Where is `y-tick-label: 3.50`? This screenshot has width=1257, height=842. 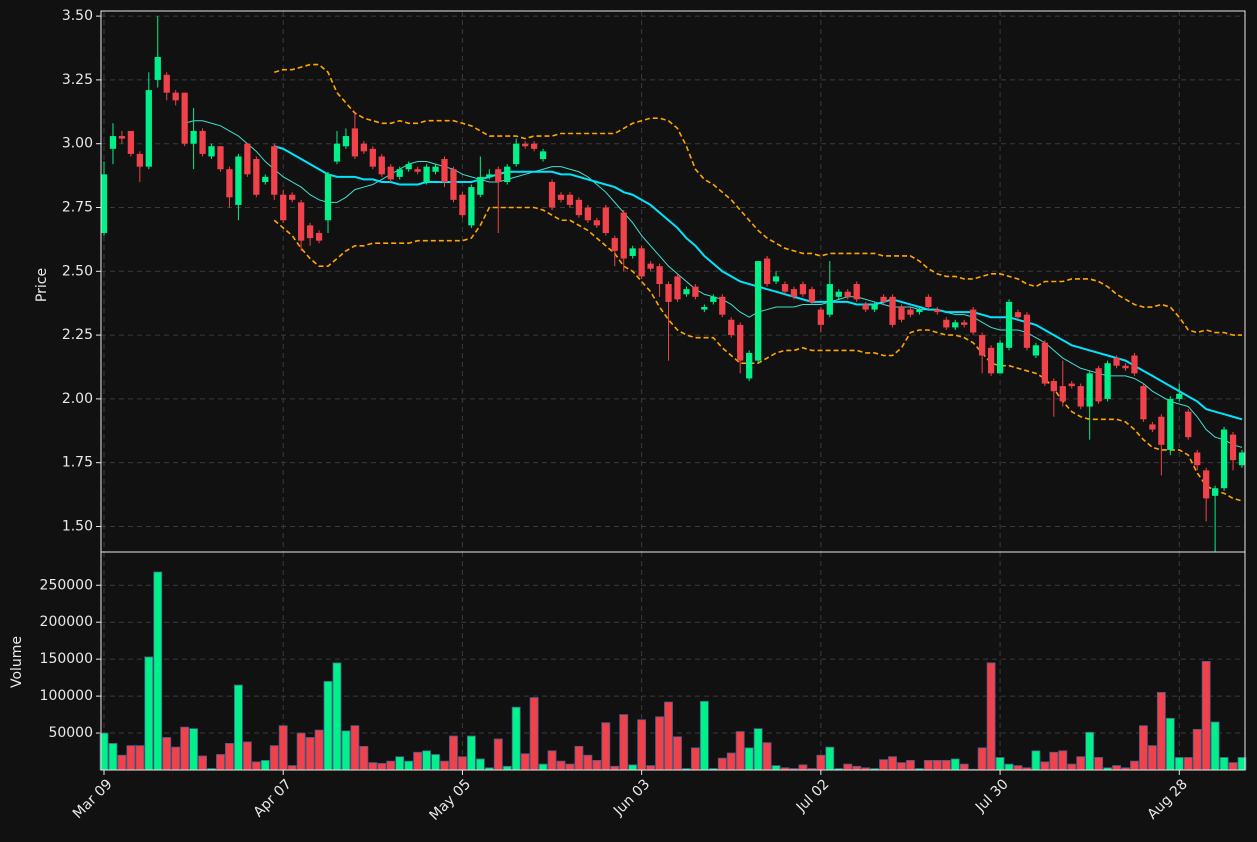
y-tick-label: 3.50 is located at coordinates (77, 16).